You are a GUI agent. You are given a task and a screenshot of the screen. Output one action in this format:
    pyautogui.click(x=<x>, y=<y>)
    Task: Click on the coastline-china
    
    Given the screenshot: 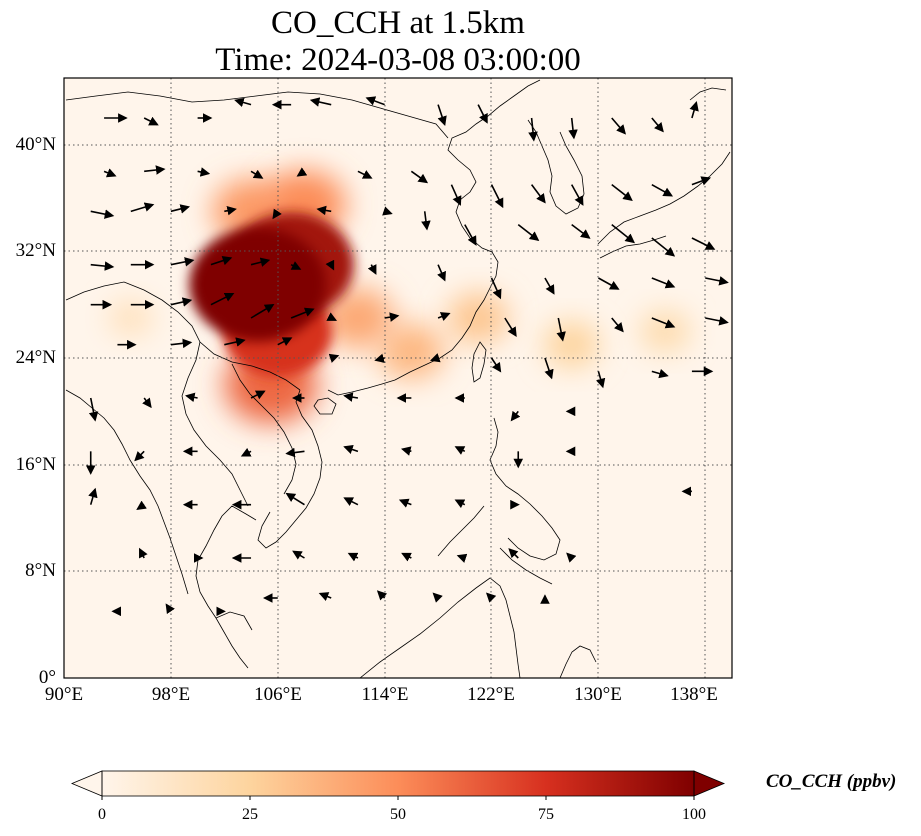 What is the action you would take?
    pyautogui.click(x=434, y=237)
    